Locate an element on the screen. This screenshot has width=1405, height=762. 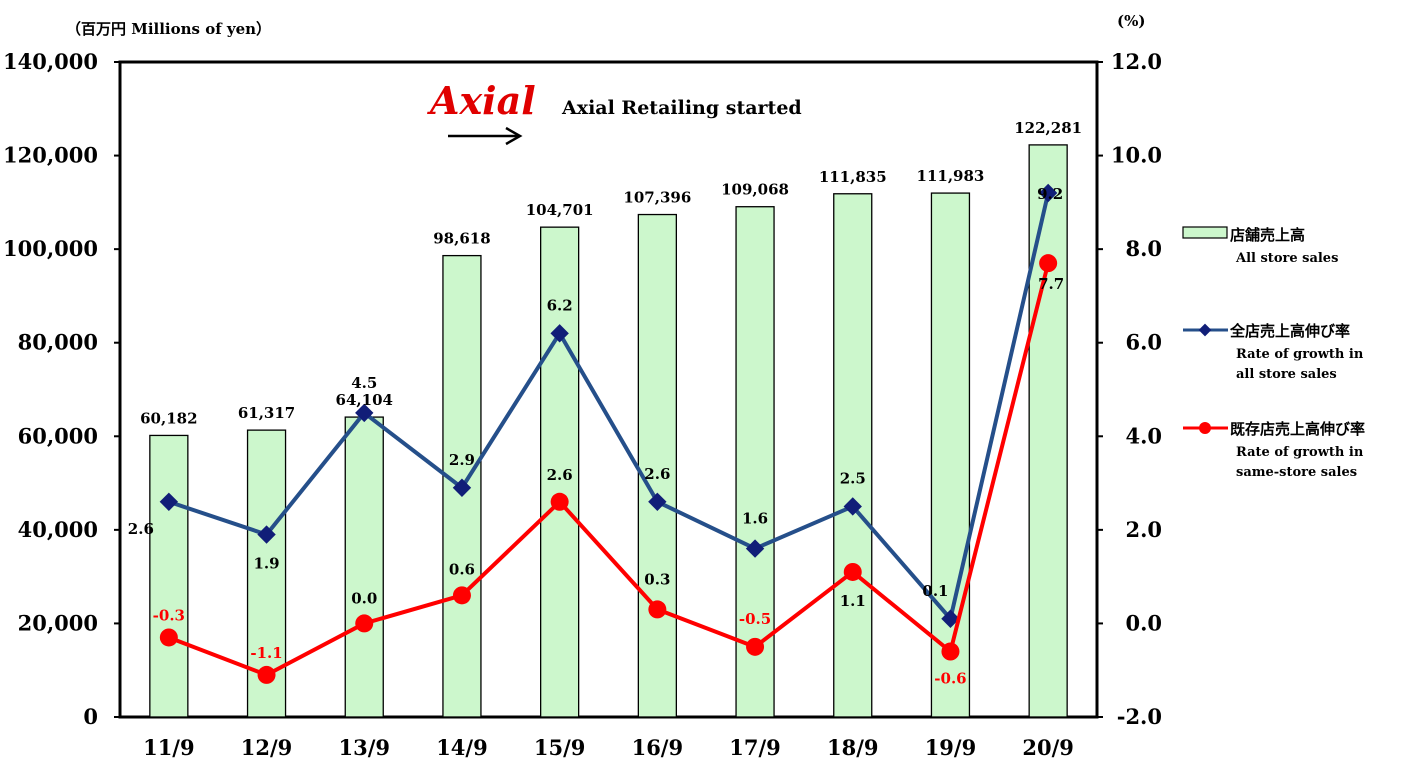
same-growth-label: 0.0 is located at coordinates (364, 598).